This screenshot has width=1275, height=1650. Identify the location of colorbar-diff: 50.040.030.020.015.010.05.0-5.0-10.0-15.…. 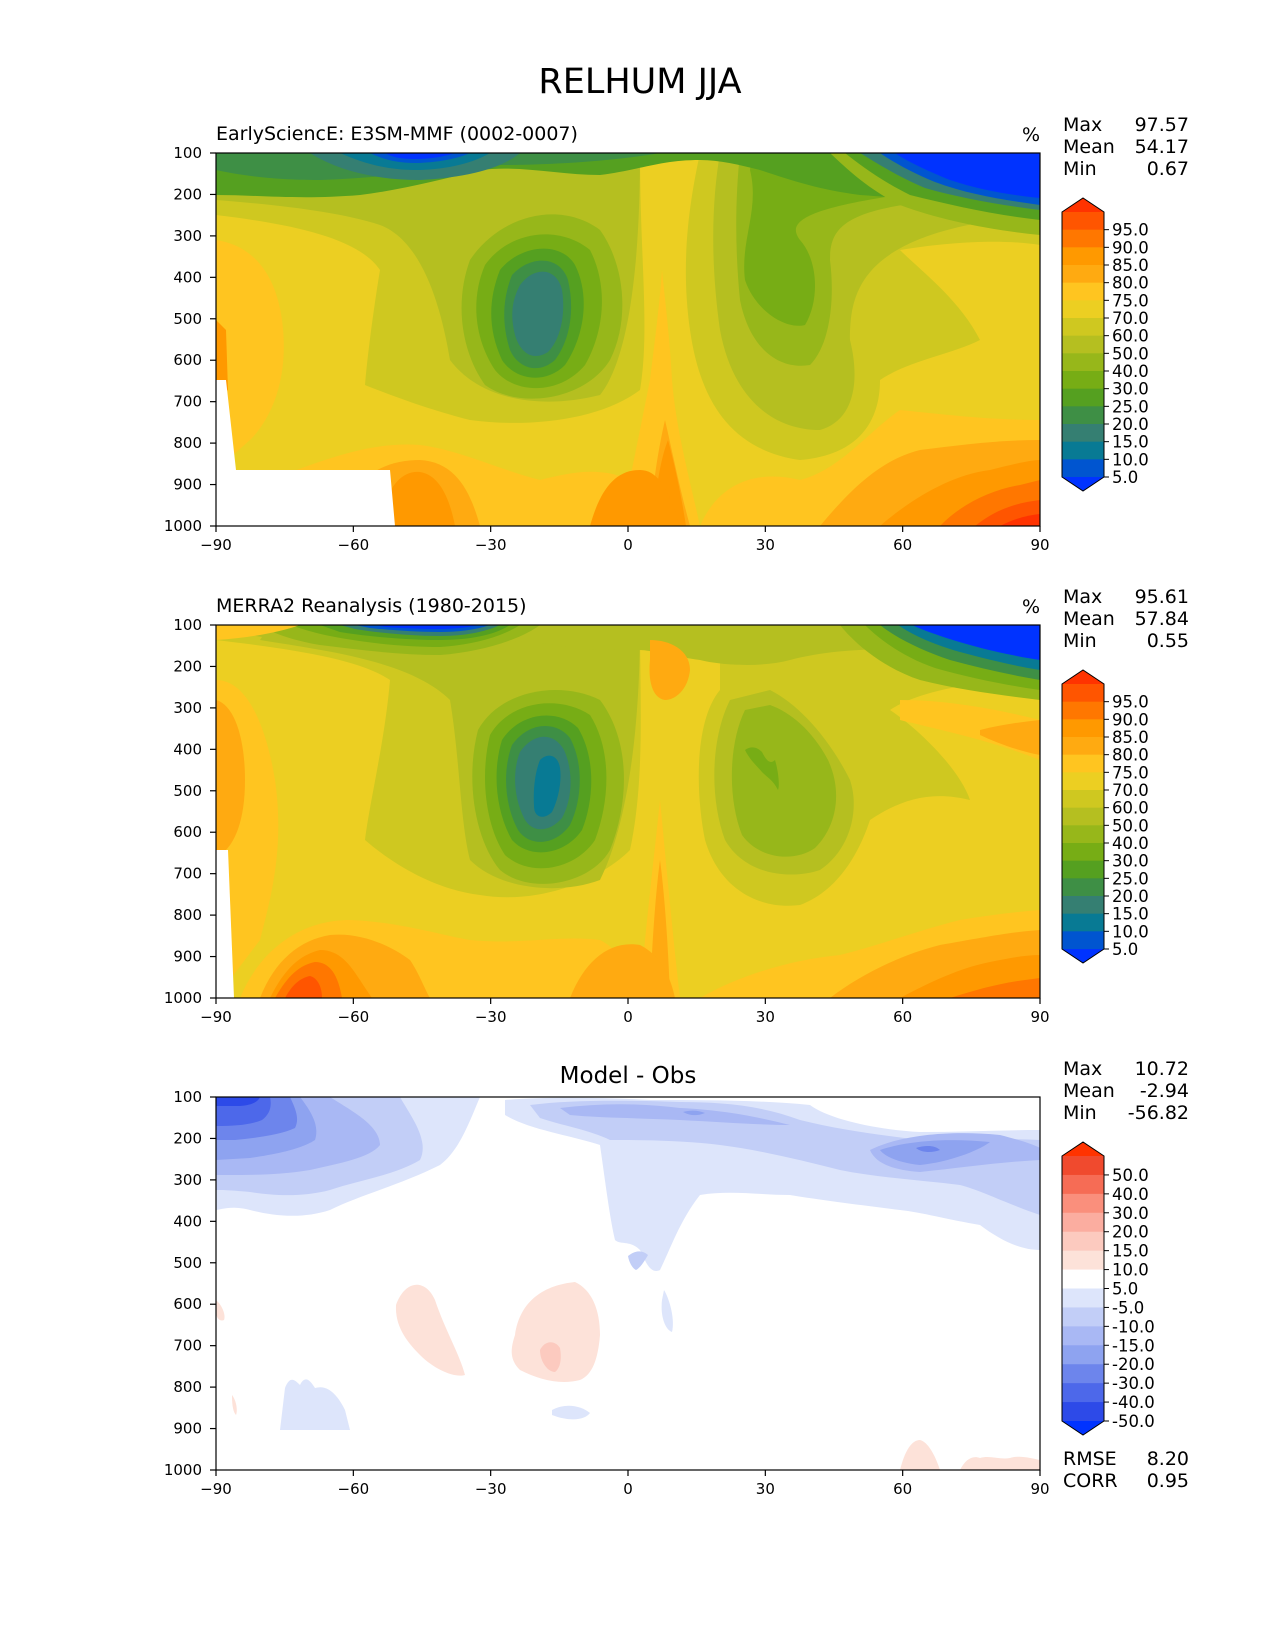
(1108, 1288).